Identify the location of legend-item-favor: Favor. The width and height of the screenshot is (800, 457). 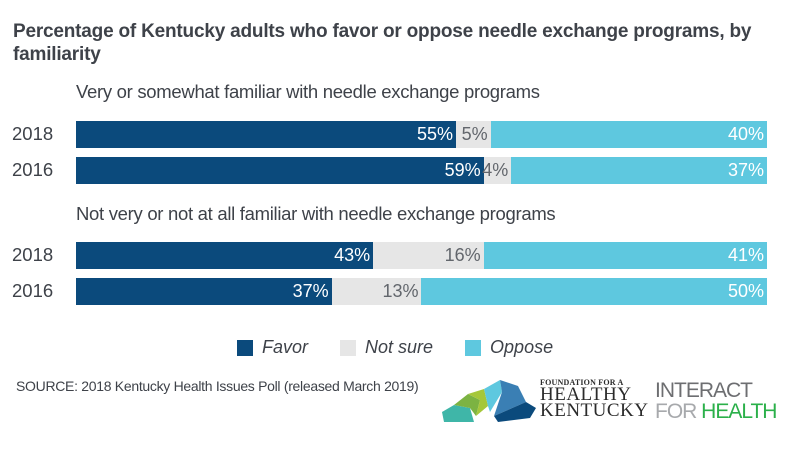
(272, 347).